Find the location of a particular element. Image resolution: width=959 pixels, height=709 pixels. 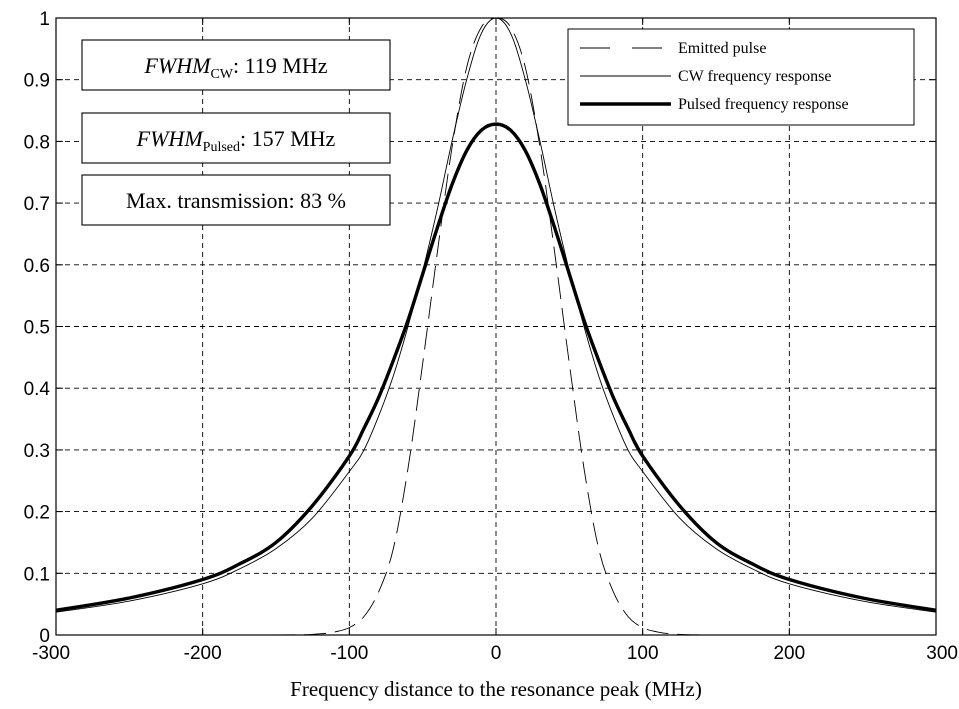

x-tick-label: 0 is located at coordinates (496, 653).